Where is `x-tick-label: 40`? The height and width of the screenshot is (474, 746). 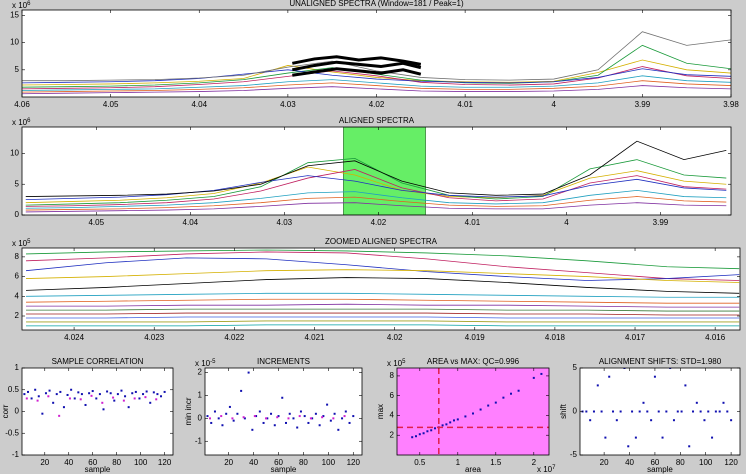 x-tick-label: 40 is located at coordinates (68, 462).